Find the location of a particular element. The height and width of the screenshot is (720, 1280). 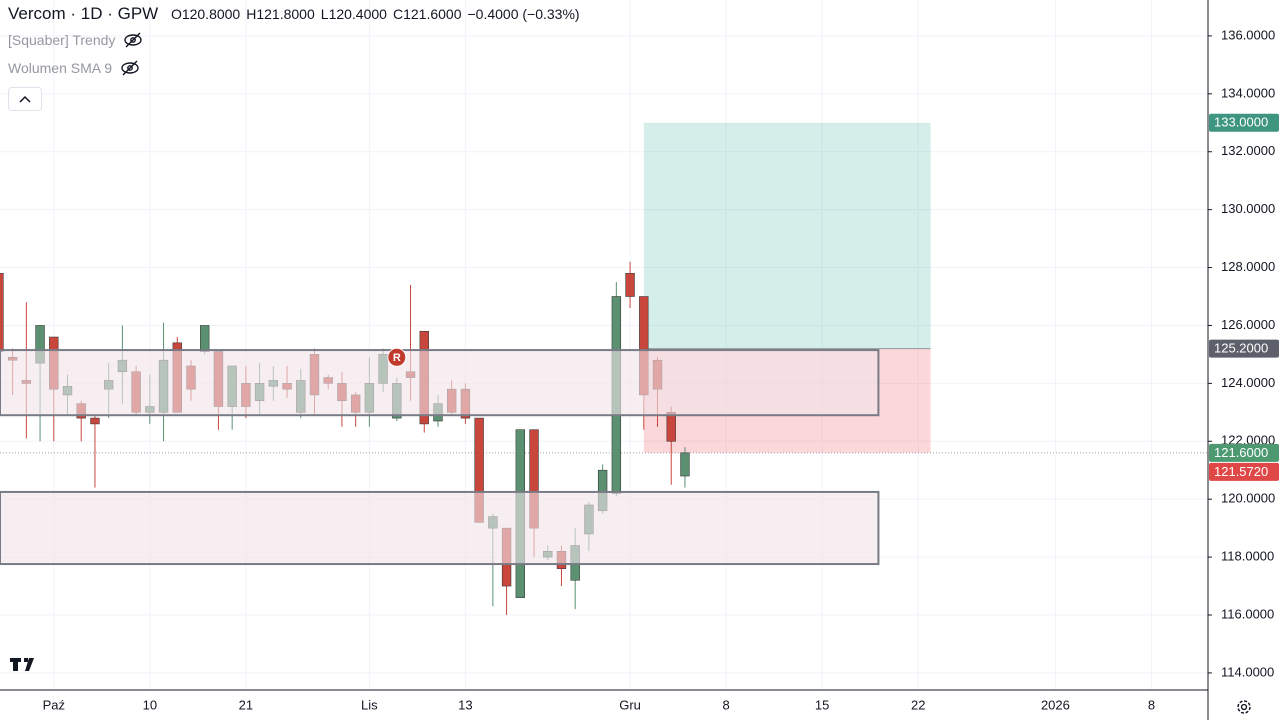

y-tick-label: 116.0000 is located at coordinates (1247, 613).